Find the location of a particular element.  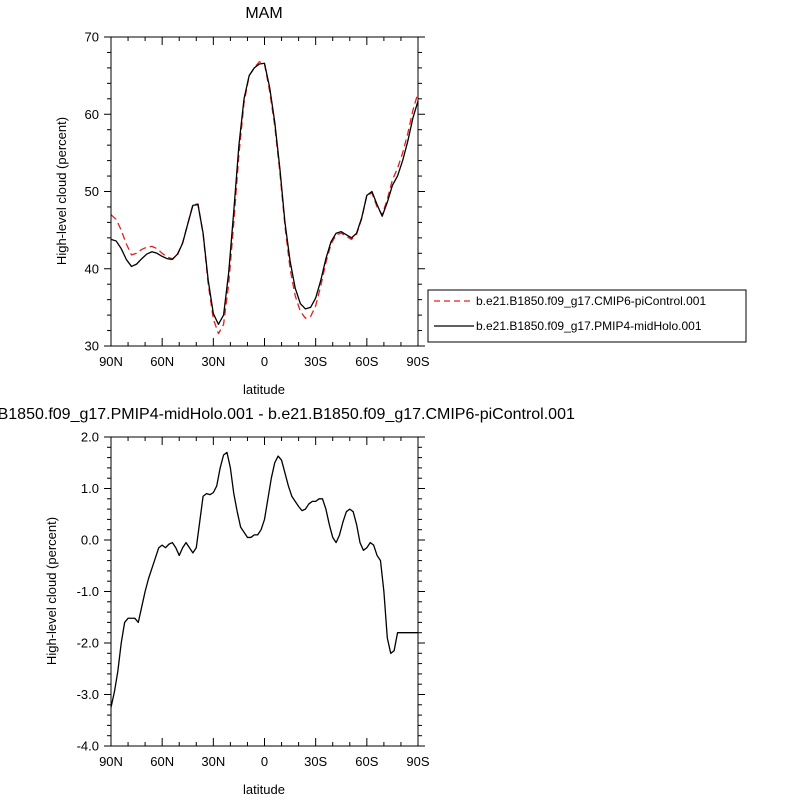

bottom-x-tick-label: 30N is located at coordinates (213, 761).